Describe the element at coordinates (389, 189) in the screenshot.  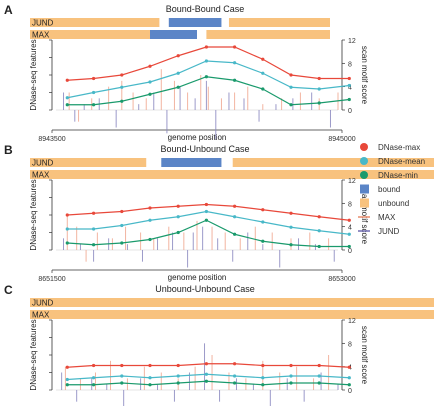
I see `legend-label: bound` at that location.